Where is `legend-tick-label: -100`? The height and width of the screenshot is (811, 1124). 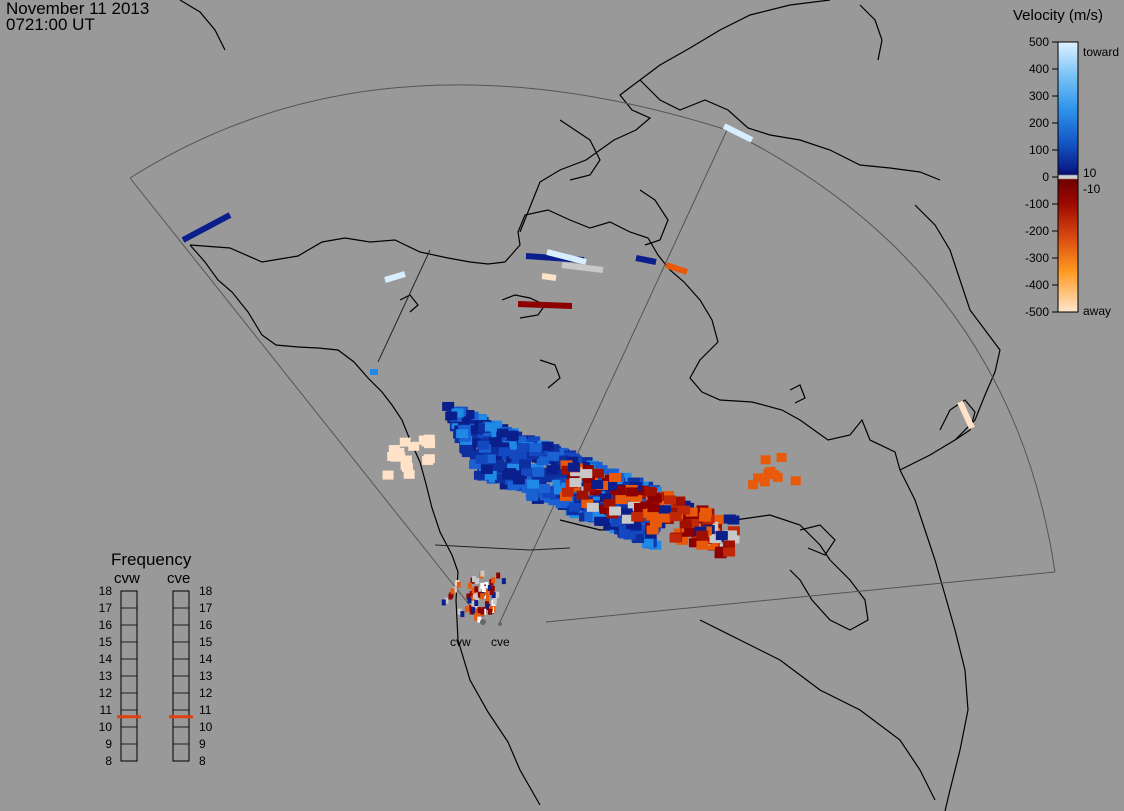 legend-tick-label: -100 is located at coordinates (1037, 204).